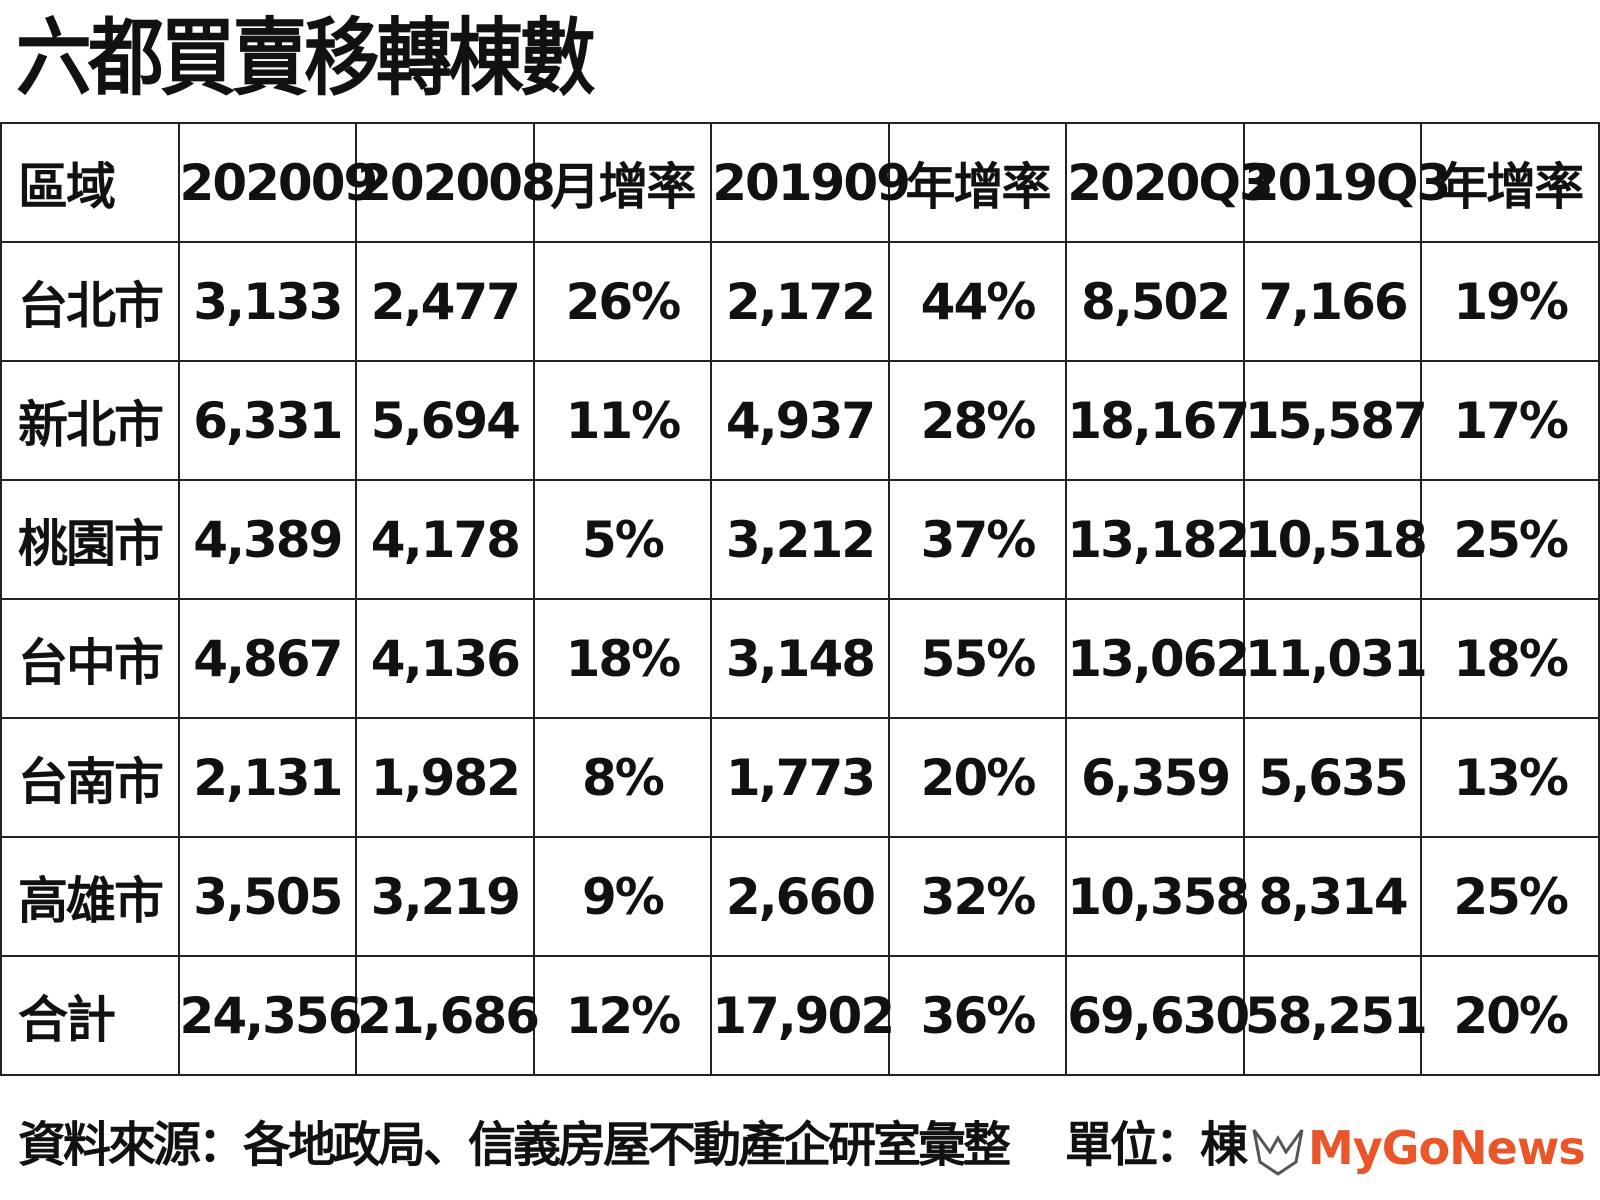  What do you see at coordinates (445, 777) in the screenshot?
I see `cell: 1,982` at bounding box center [445, 777].